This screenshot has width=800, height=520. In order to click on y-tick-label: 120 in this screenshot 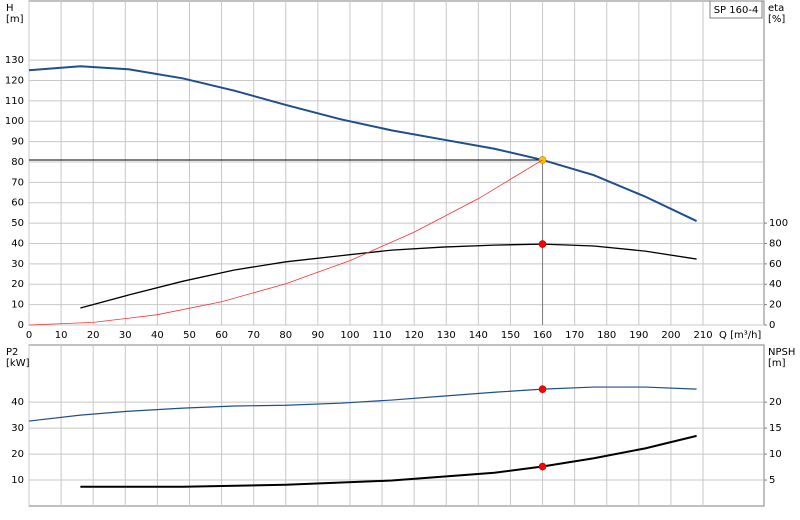, I will do `click(14, 80)`.